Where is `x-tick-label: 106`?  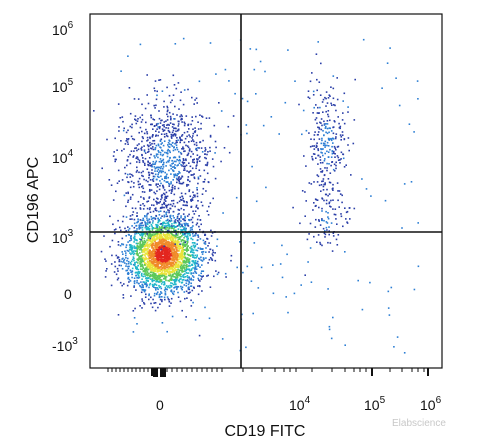
x-tick-label: 106 is located at coordinates (431, 404).